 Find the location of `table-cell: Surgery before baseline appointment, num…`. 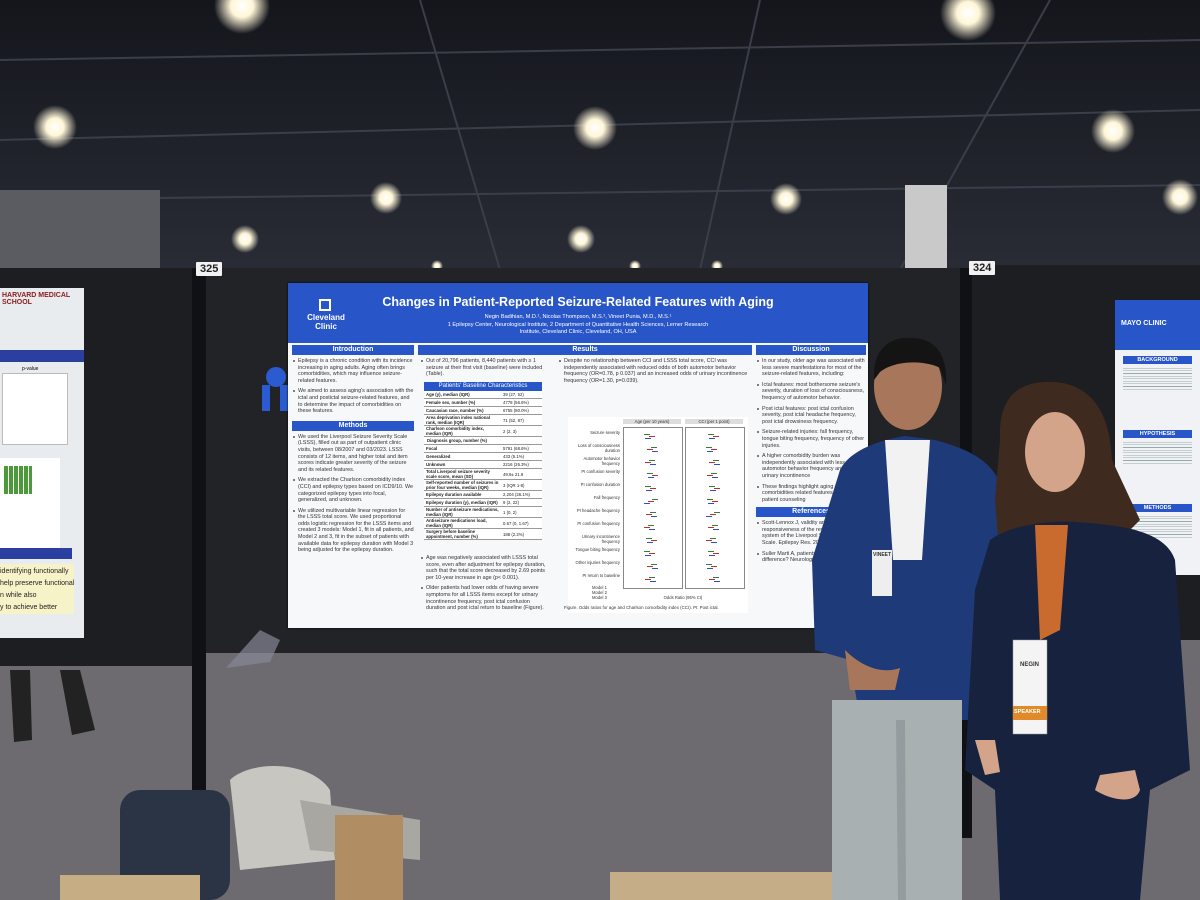

table-cell: Surgery before baseline appointment, num… is located at coordinates (452, 534).